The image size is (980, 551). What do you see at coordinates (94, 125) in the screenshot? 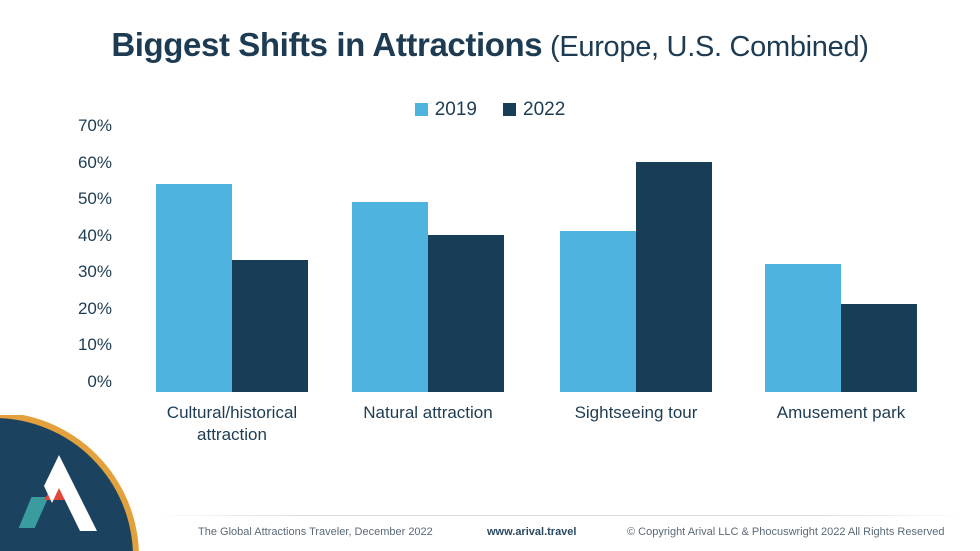
I see `y-axis-tick: 70%` at bounding box center [94, 125].